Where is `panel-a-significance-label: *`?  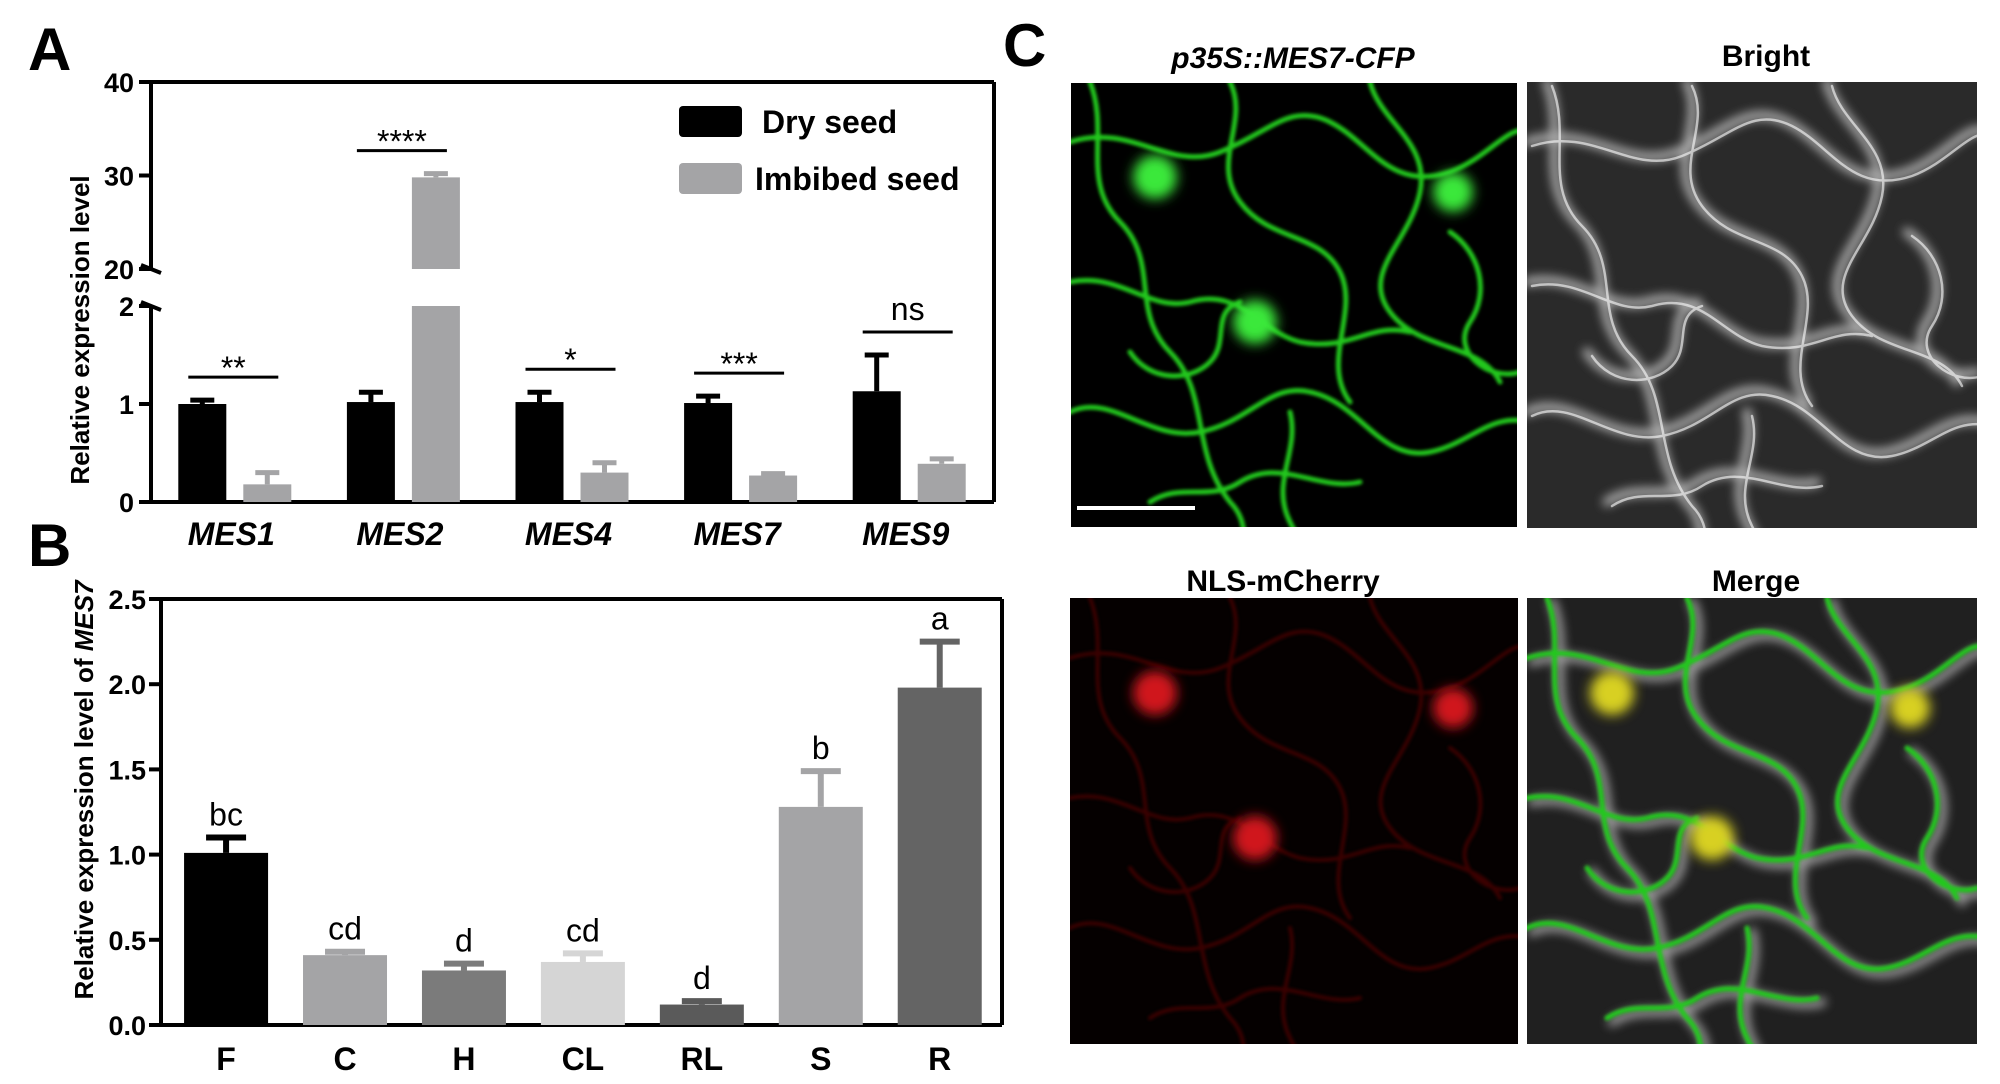 panel-a-significance-label: * is located at coordinates (570, 360).